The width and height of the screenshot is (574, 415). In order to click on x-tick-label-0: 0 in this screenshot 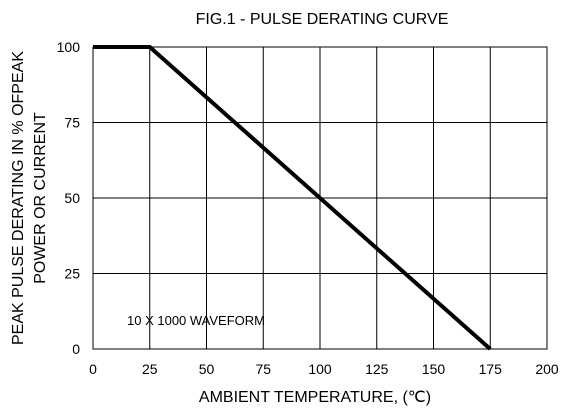, I will do `click(93, 369)`.